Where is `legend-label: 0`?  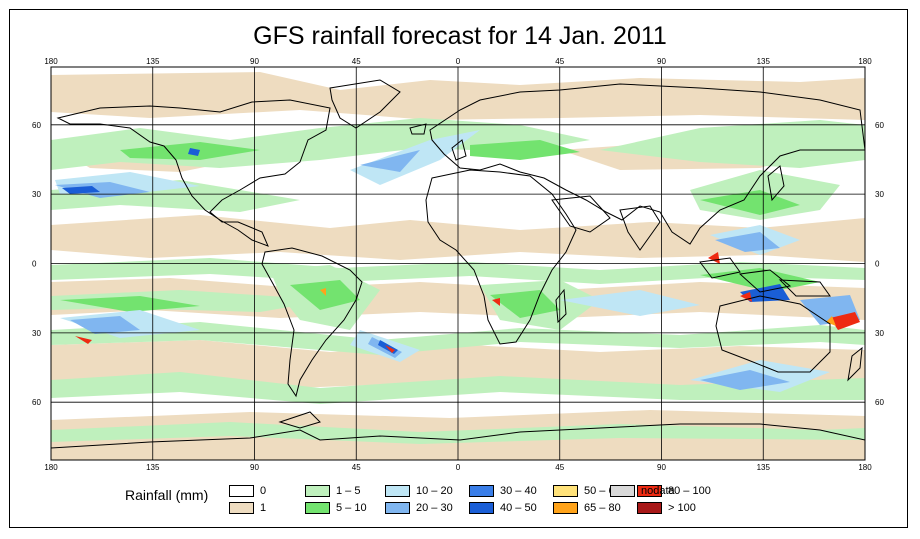 legend-label: 0 is located at coordinates (263, 491).